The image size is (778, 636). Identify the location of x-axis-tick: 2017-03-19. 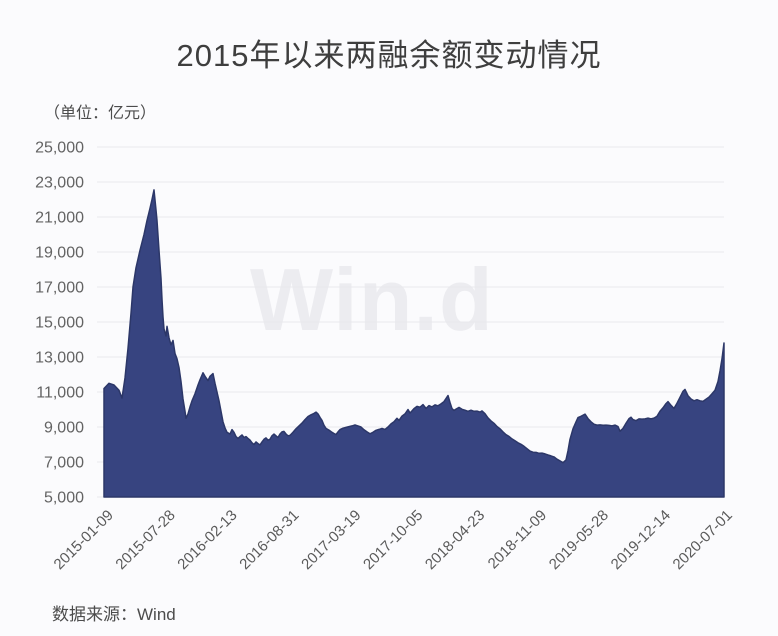
(331, 540).